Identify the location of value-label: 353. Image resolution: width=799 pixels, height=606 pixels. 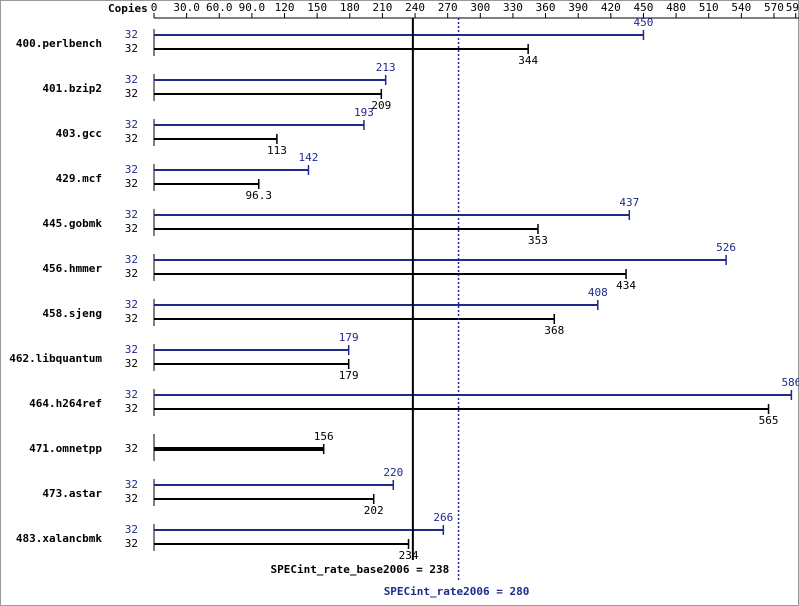
(538, 240).